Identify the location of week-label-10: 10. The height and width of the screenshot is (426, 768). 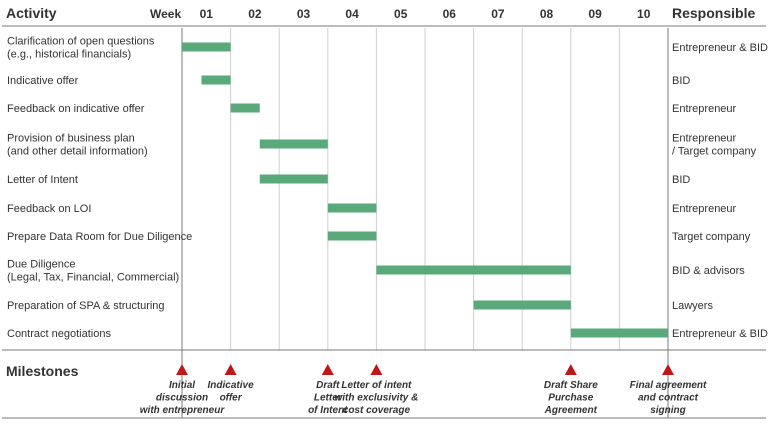
(644, 14).